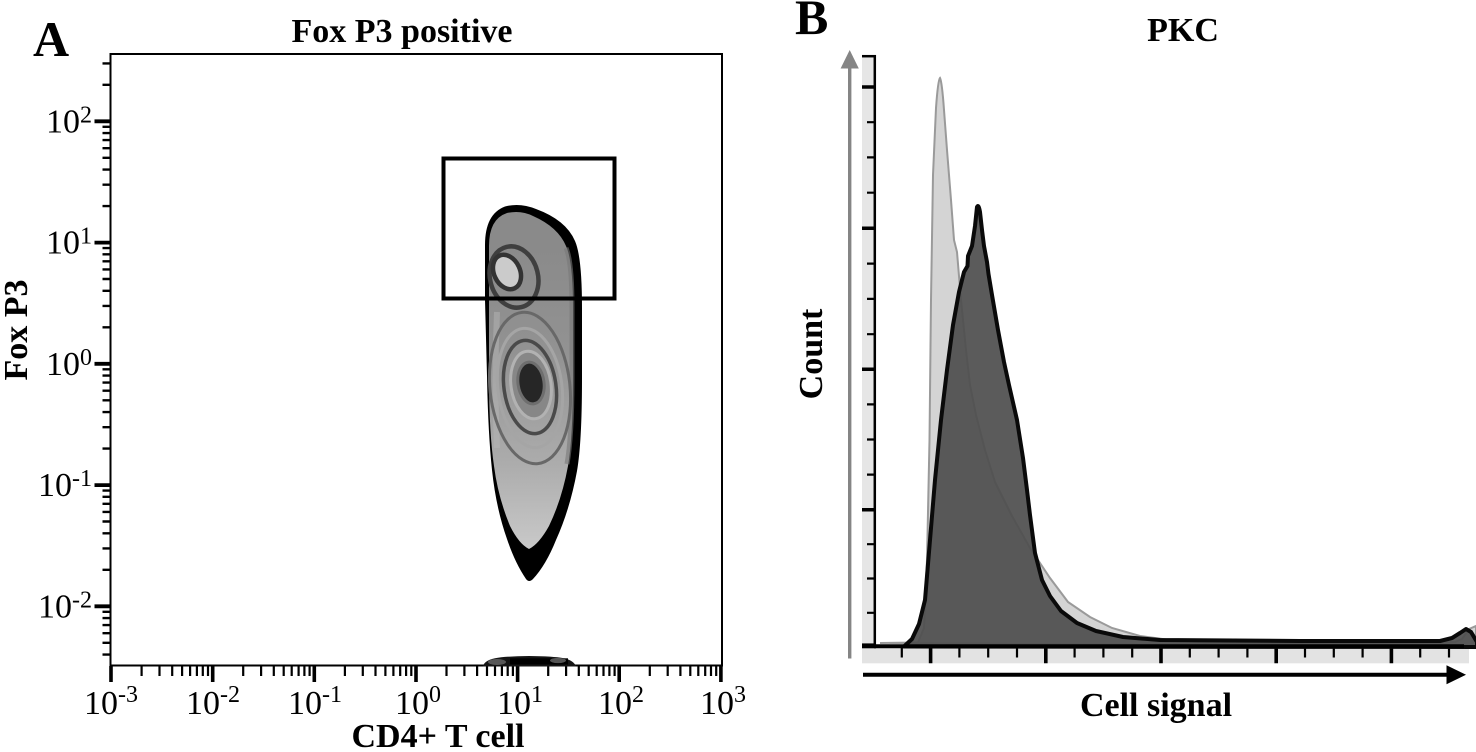  What do you see at coordinates (1183, 30) in the screenshot?
I see `svg-text: PKC` at bounding box center [1183, 30].